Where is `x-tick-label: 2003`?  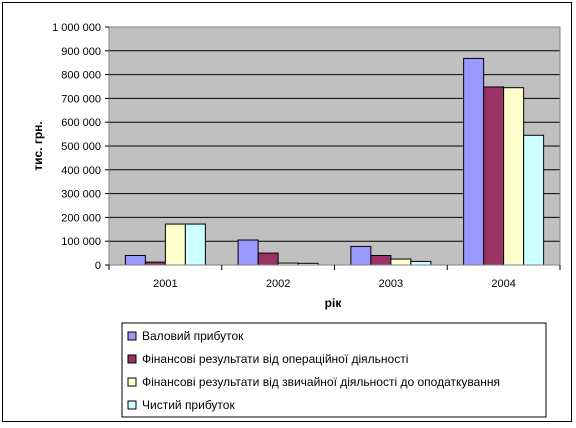 x-tick-label: 2003 is located at coordinates (391, 284).